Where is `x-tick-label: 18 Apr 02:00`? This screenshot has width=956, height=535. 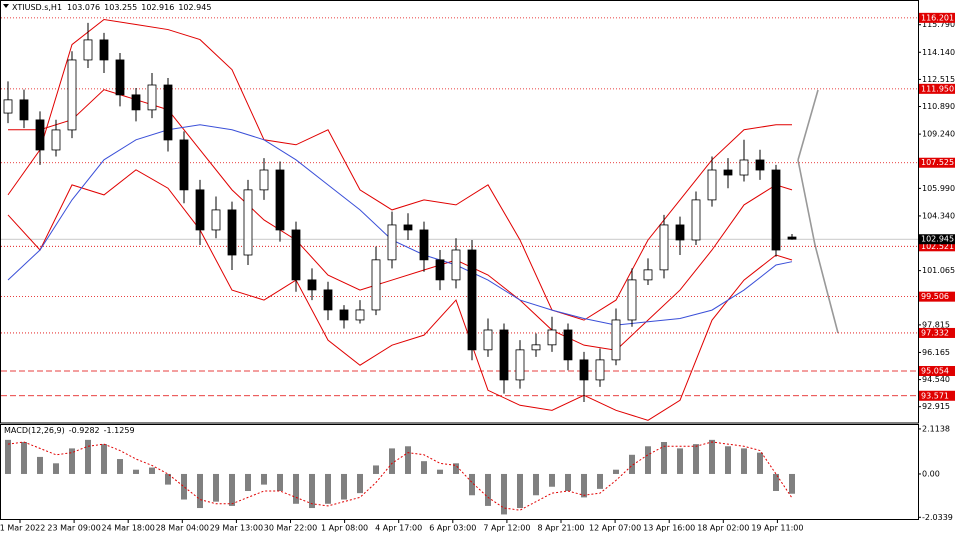
x-tick-label: 18 Apr 02:00 is located at coordinates (723, 528).